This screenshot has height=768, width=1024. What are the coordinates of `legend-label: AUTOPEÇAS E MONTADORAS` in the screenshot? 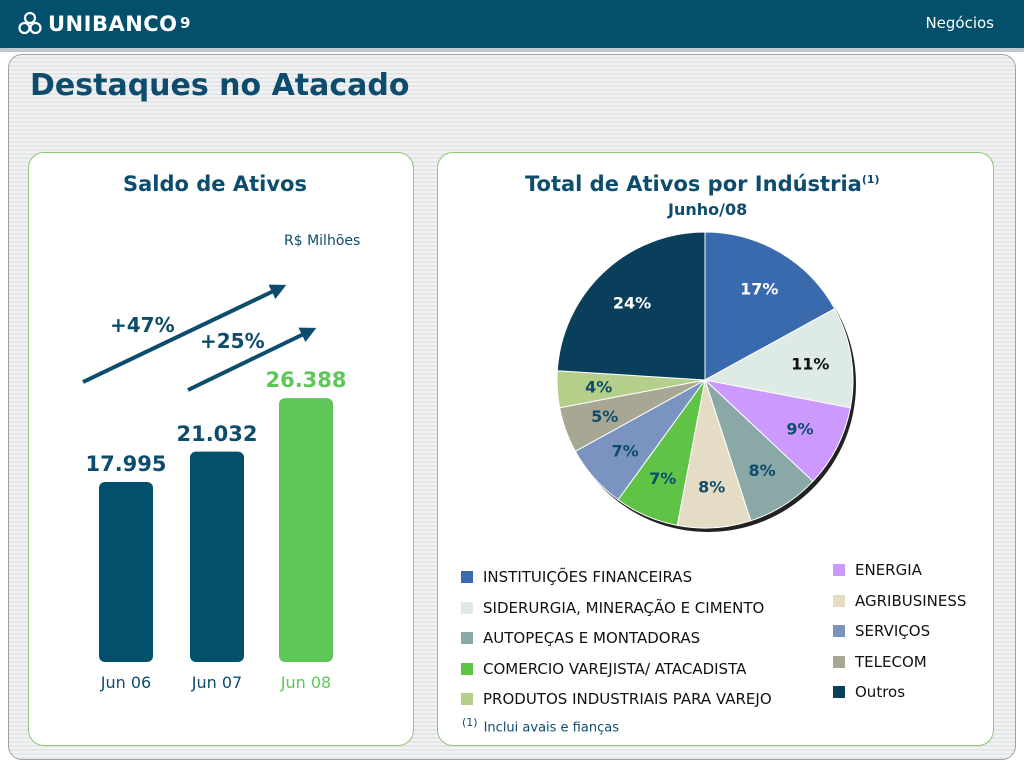 It's located at (592, 638).